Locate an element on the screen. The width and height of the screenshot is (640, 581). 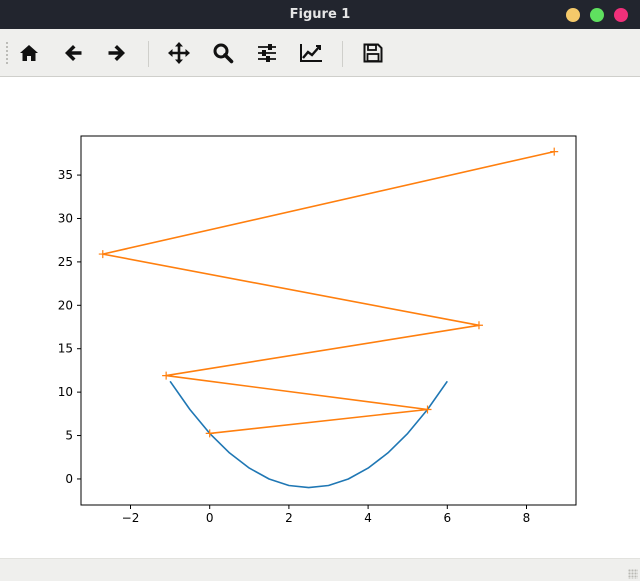
x-tick-label: 0 is located at coordinates (210, 518).